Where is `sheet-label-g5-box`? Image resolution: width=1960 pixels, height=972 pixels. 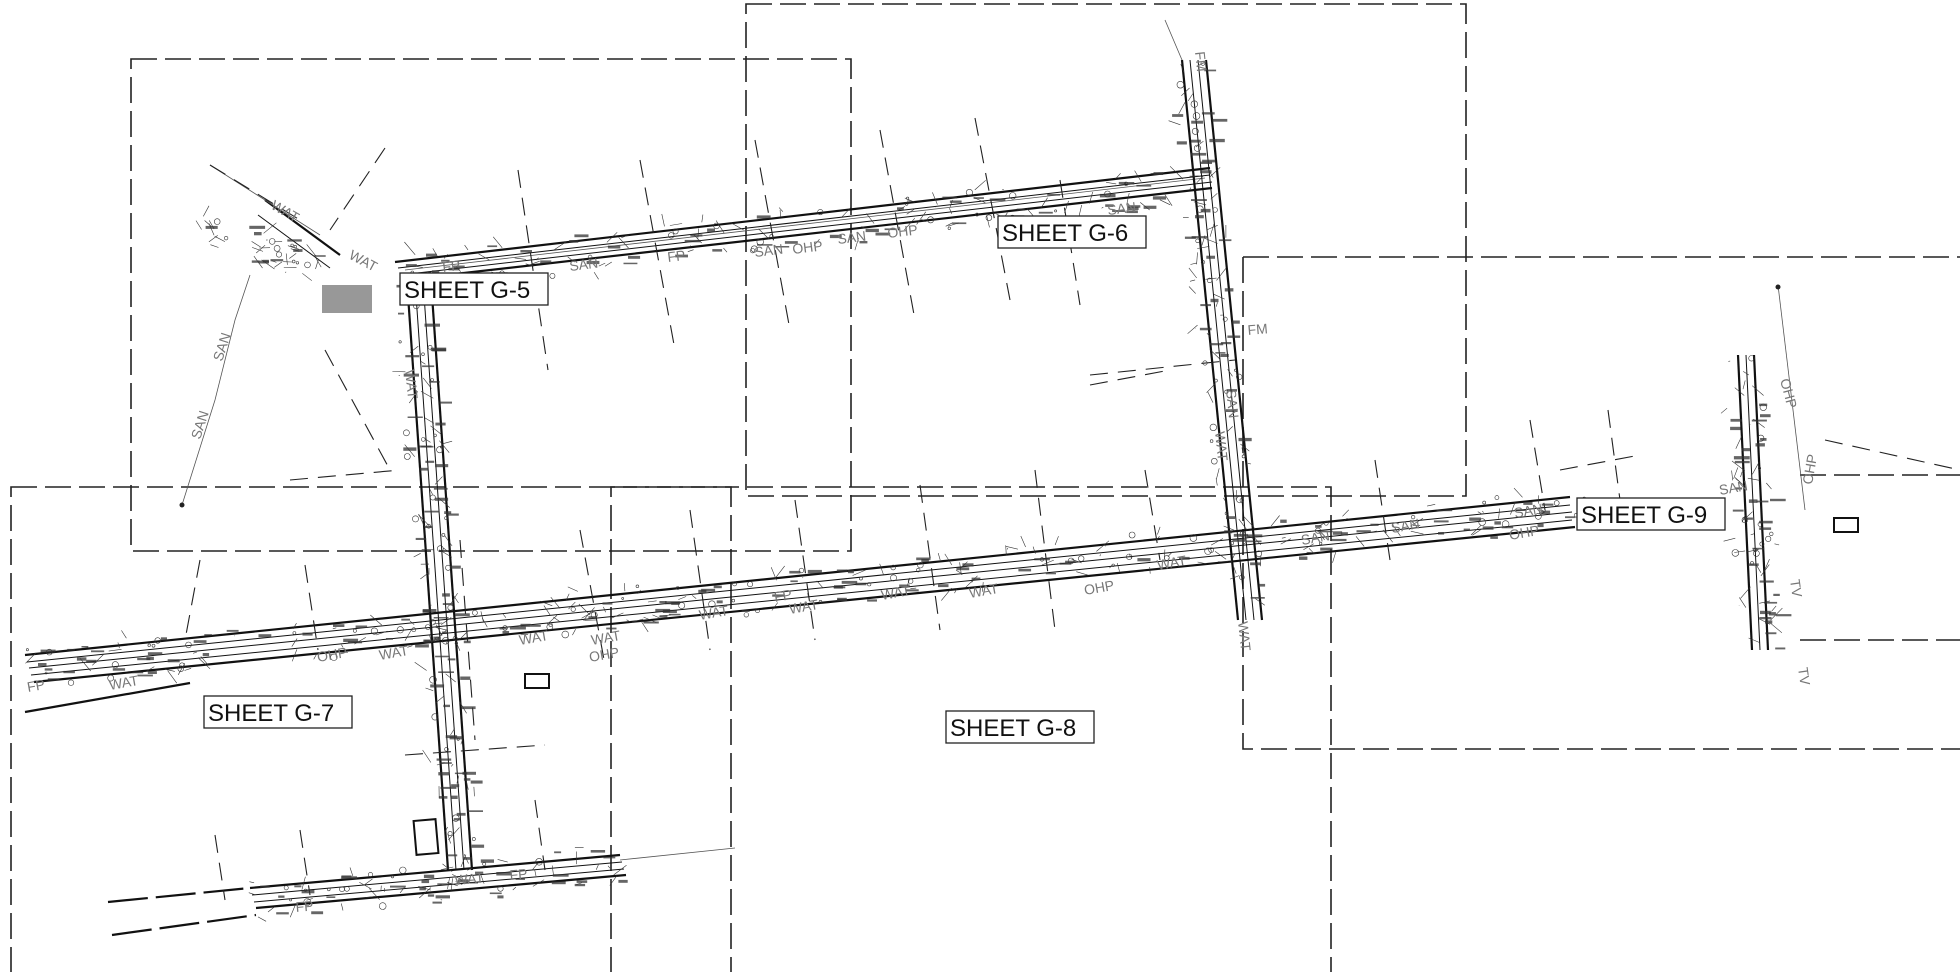
sheet-label-g5-box is located at coordinates (474, 289).